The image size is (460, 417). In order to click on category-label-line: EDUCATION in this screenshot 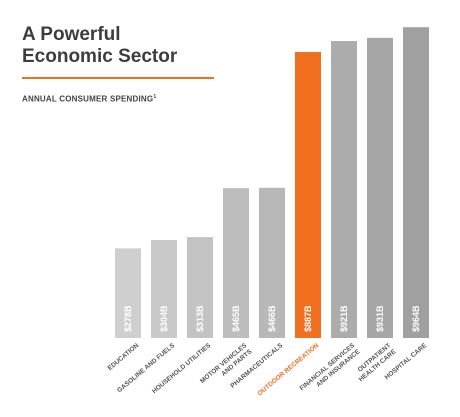, I will do `click(124, 357)`.